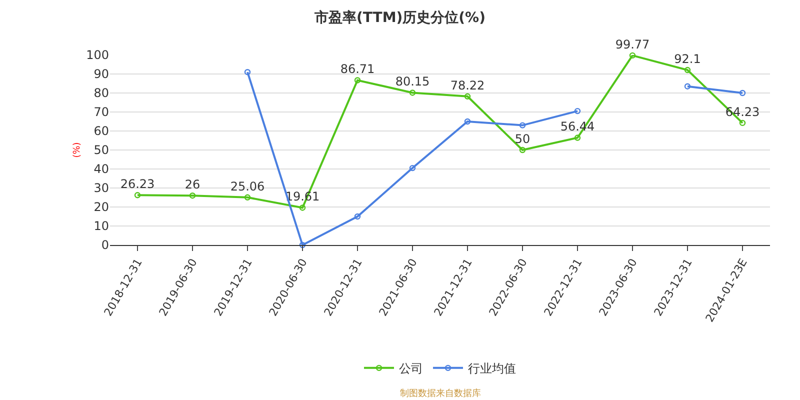  What do you see at coordinates (101, 226) in the screenshot?
I see `y-tick-label: 10` at bounding box center [101, 226].